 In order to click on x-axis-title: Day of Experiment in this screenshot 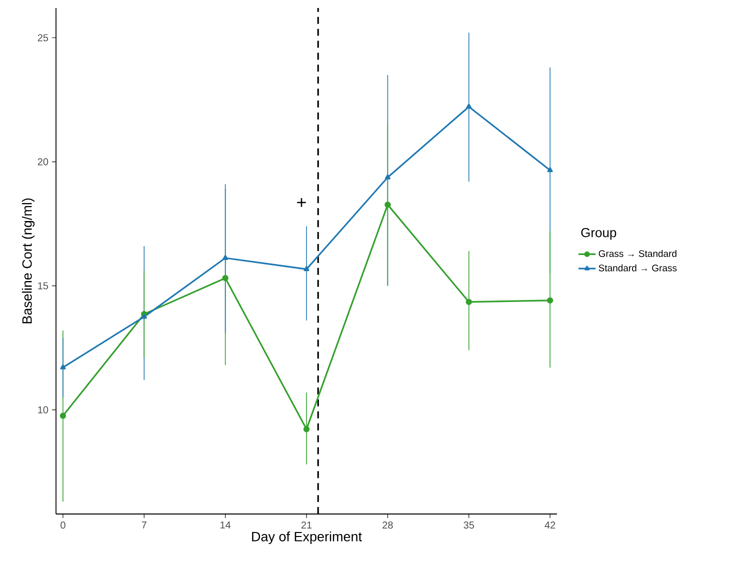, I will do `click(307, 537)`.